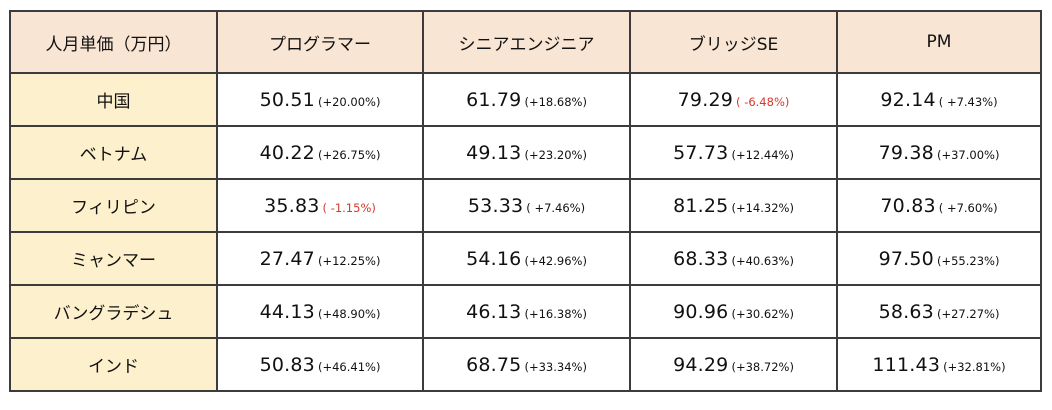 The image size is (1052, 410). Describe the element at coordinates (906, 152) in the screenshot. I see `rate-value: 79.38` at that location.